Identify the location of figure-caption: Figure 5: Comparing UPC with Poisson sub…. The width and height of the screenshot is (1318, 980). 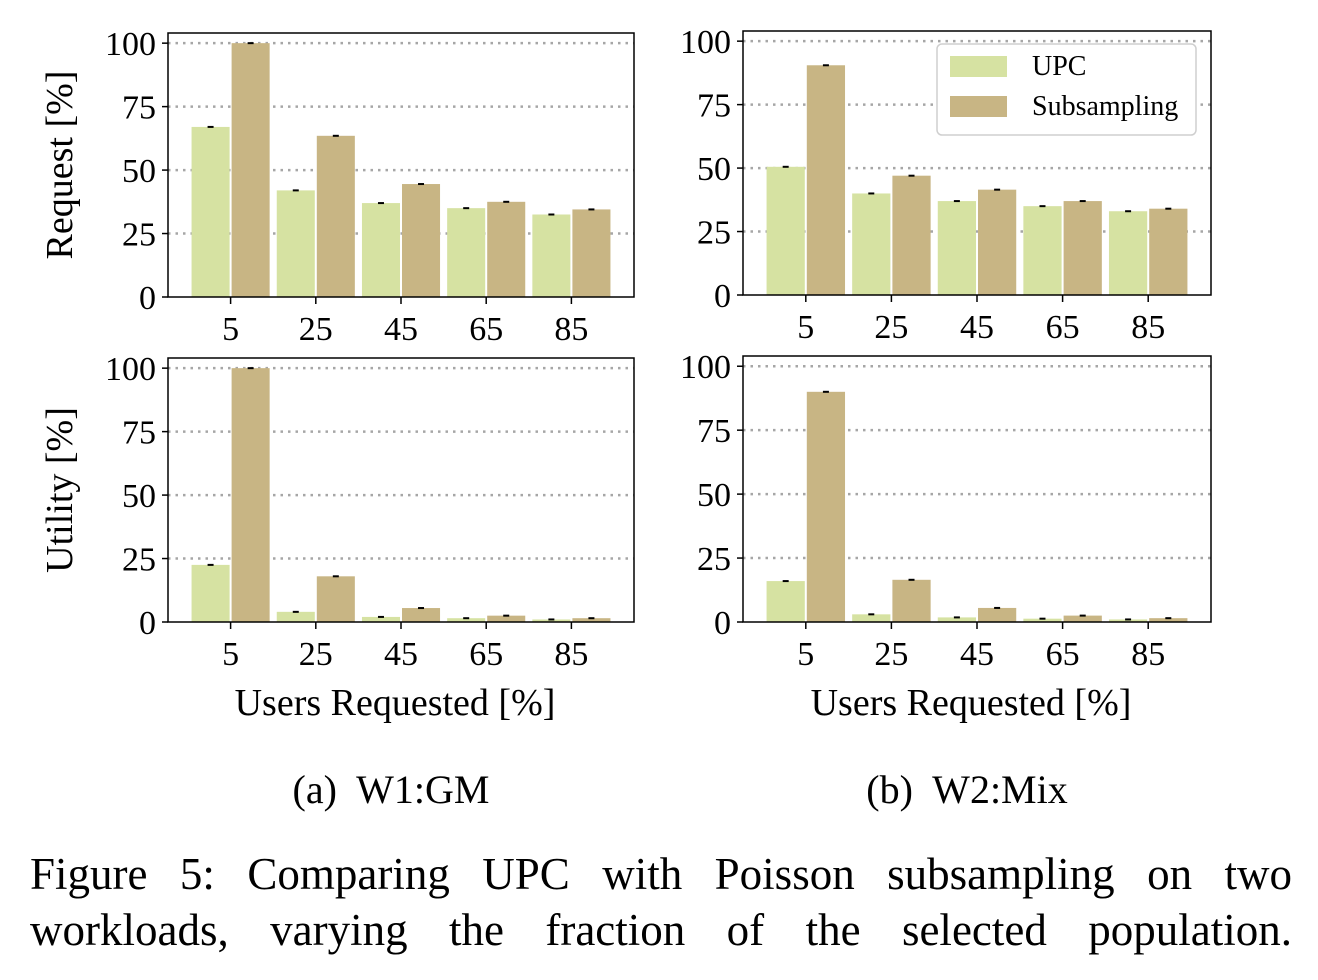
(661, 902).